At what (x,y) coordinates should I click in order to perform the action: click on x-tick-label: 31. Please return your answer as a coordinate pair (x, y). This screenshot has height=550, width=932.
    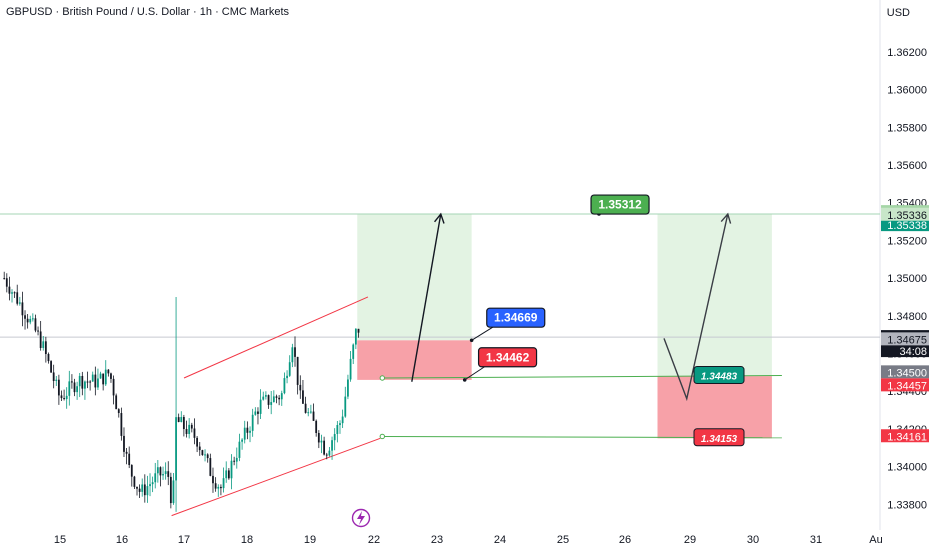
    Looking at the image, I should click on (816, 540).